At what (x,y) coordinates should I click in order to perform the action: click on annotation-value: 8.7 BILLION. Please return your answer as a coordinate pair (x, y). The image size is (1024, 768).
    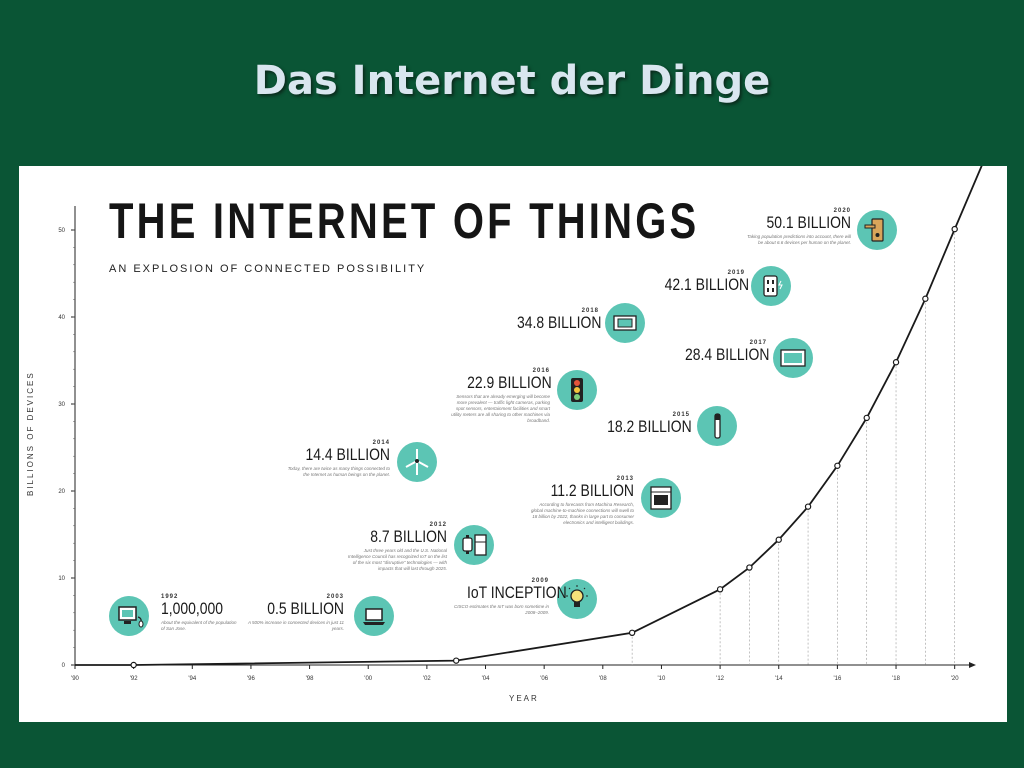
    Looking at the image, I should click on (408, 536).